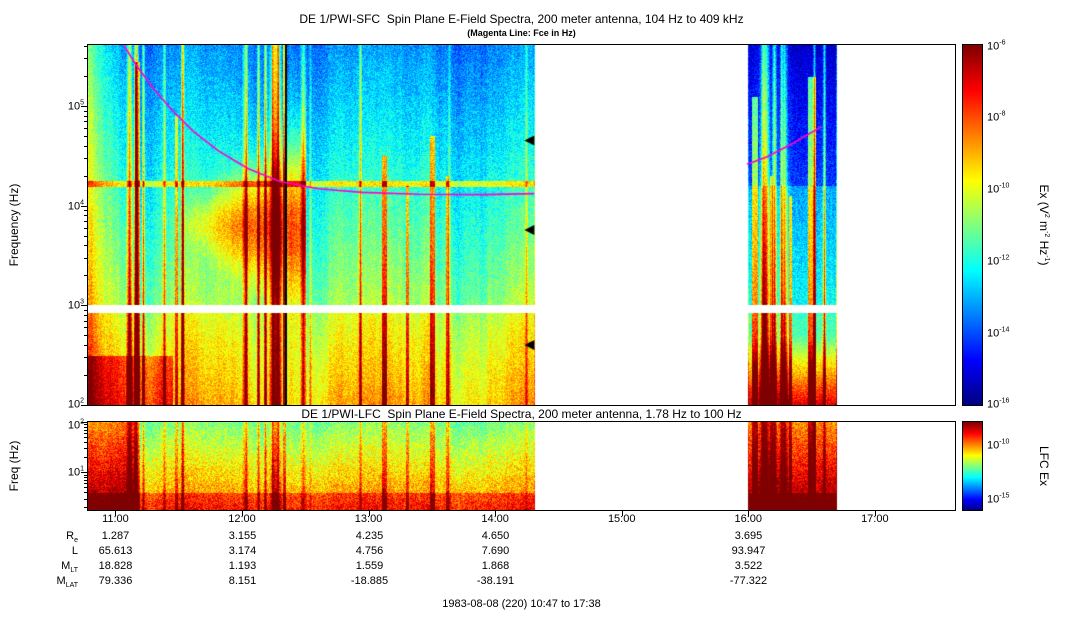  I want to click on ephemeris-row-label: MLT, so click(69, 567).